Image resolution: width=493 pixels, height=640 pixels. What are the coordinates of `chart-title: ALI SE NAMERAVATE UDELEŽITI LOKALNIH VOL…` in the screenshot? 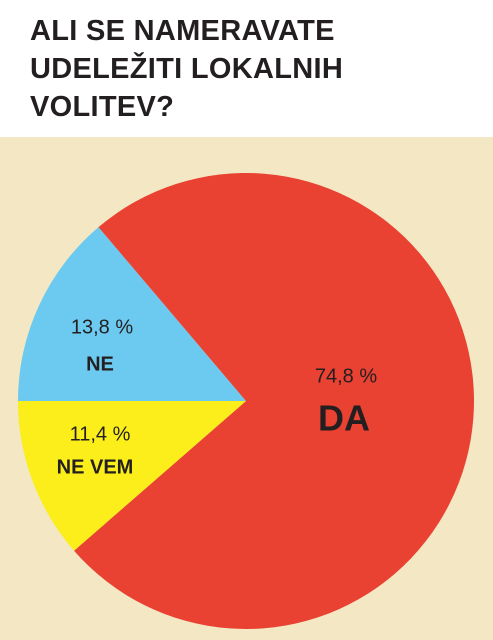 It's located at (187, 69).